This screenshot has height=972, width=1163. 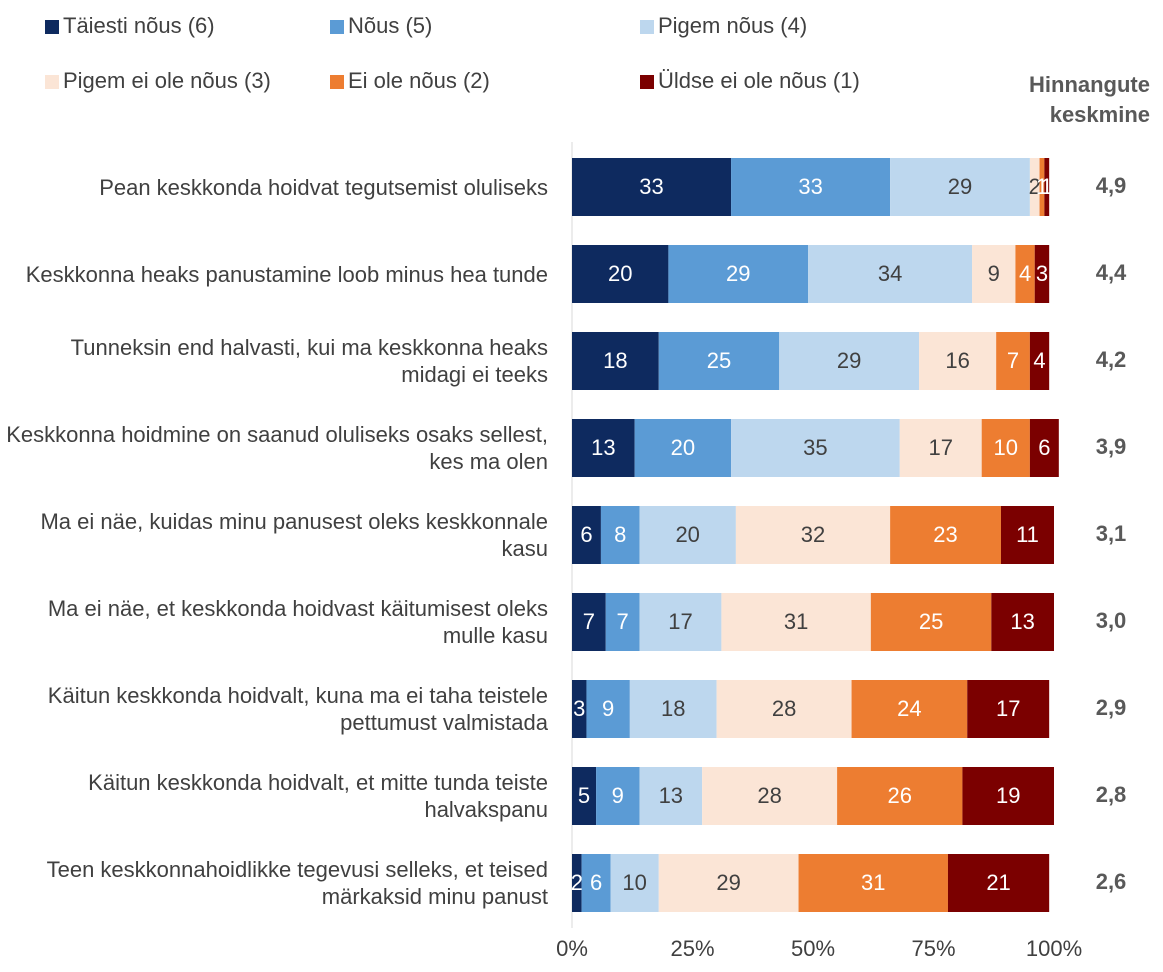 What do you see at coordinates (1089, 99) in the screenshot?
I see `means-title: Hinnangute keskmine` at bounding box center [1089, 99].